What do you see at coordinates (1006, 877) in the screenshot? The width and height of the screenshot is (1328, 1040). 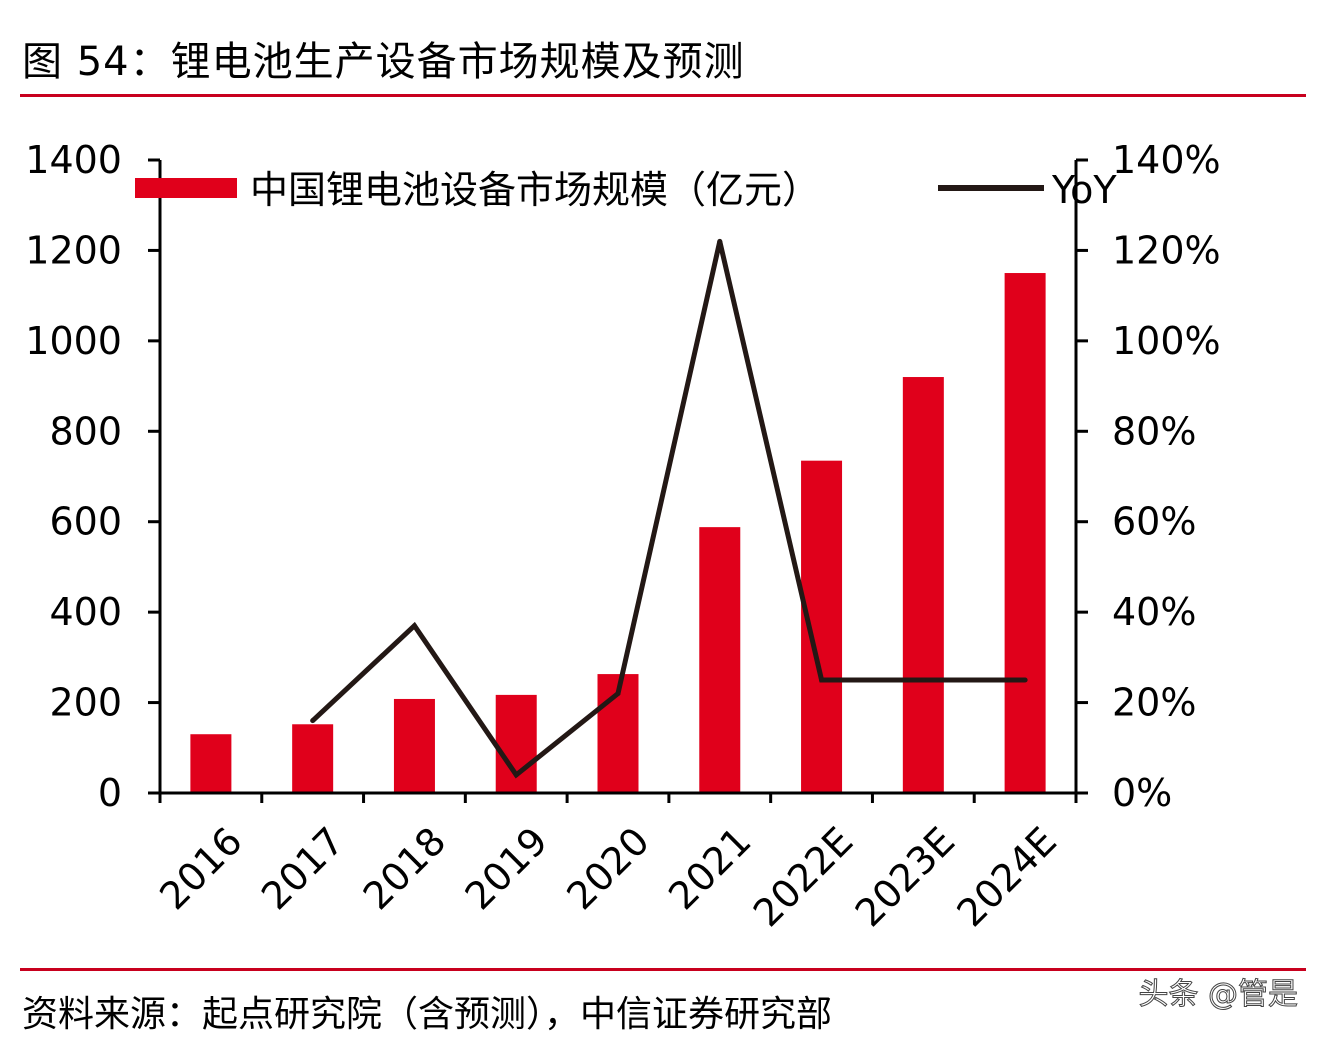 I see `x-tick-label: 2024E` at bounding box center [1006, 877].